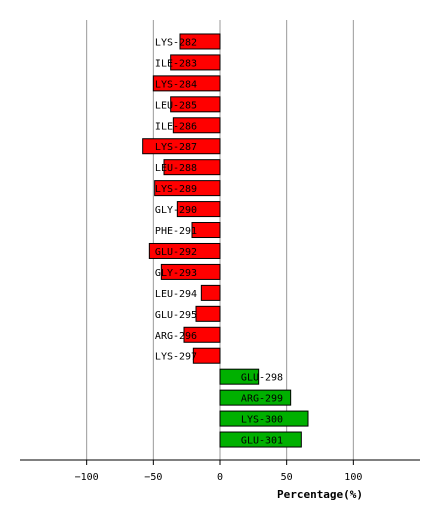  Describe the element at coordinates (176, 315) in the screenshot. I see `bar-label: GLU-295` at that location.